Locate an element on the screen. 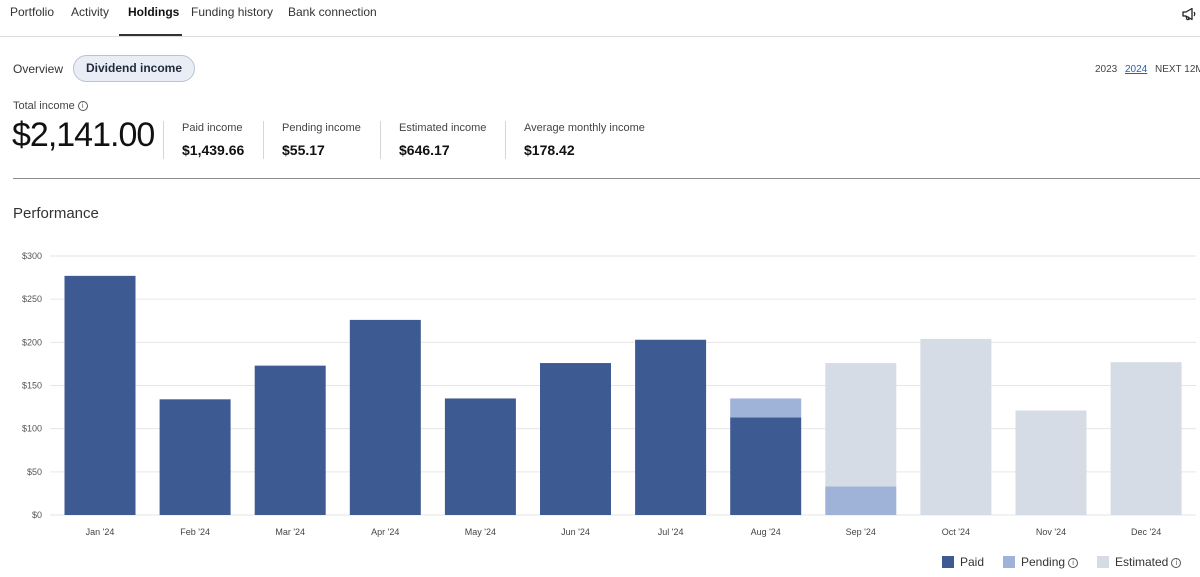 The height and width of the screenshot is (577, 1200). y-tick-label: $0 is located at coordinates (37, 515).